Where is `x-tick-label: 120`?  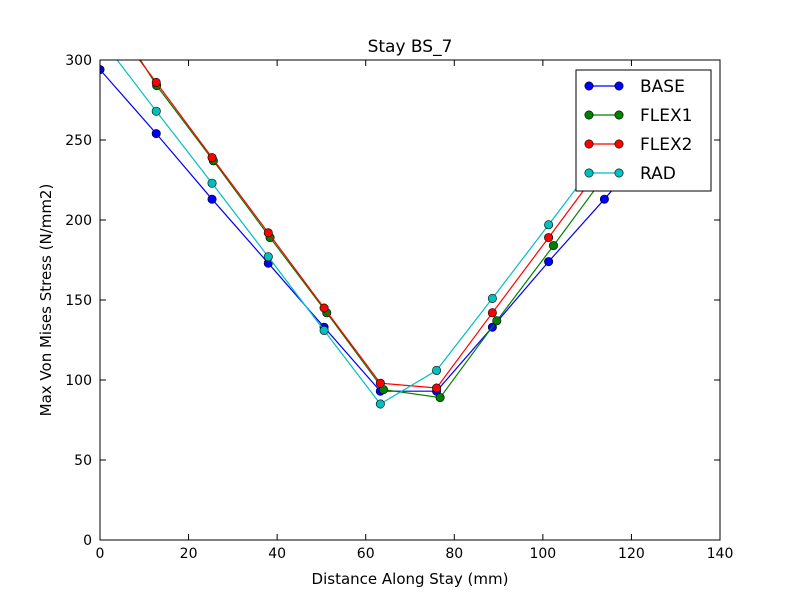 x-tick-label: 120 is located at coordinates (631, 554).